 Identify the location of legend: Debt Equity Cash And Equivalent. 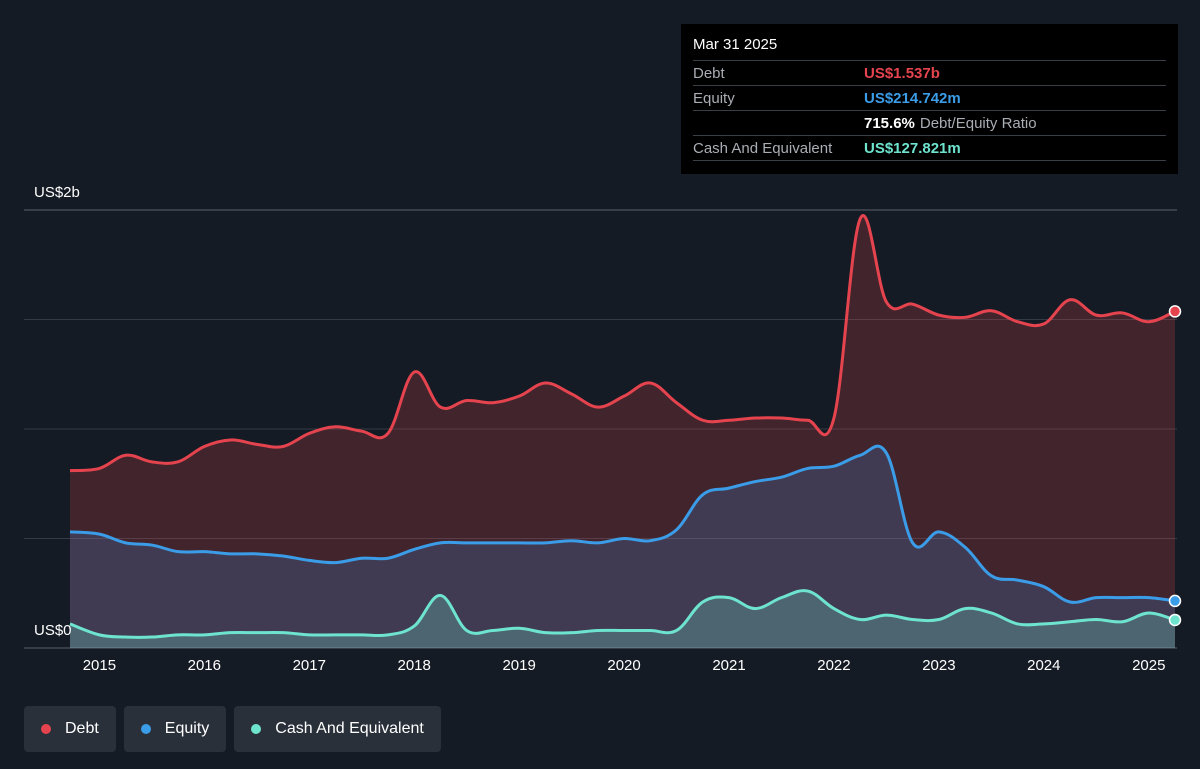
(232, 729).